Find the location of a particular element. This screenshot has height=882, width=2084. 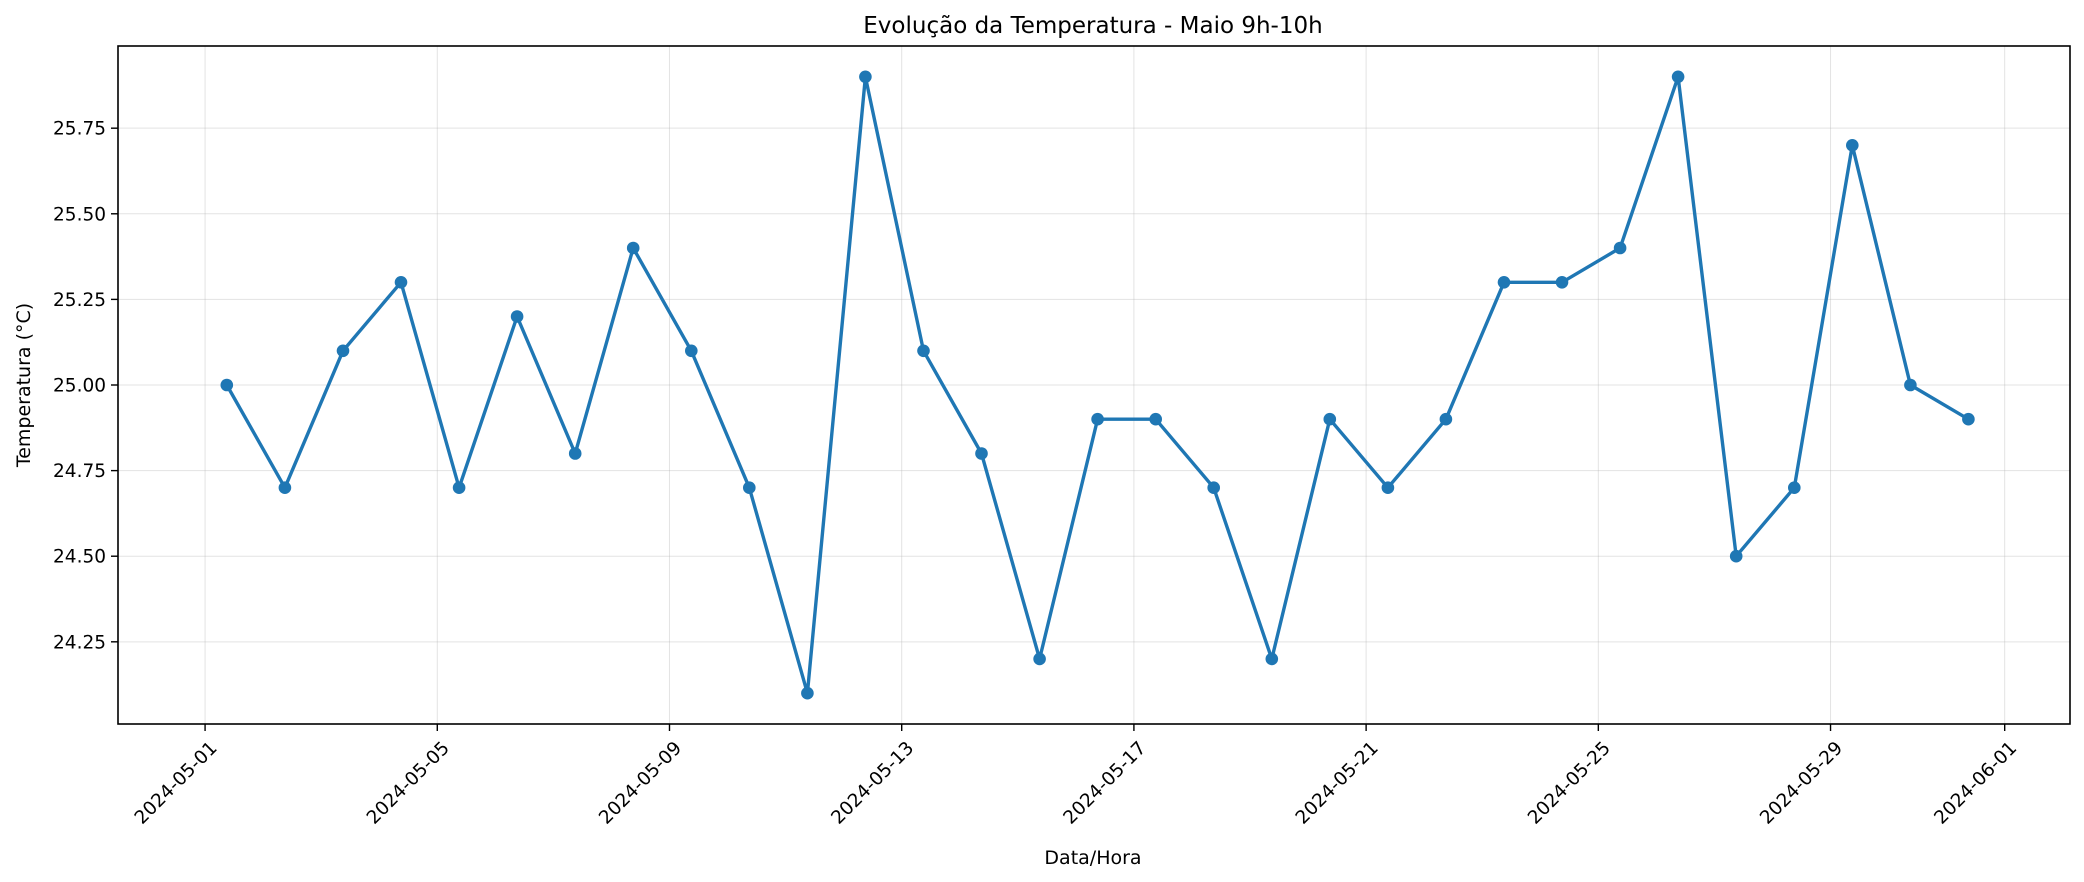

y-tick-label: 25.00 is located at coordinates (79, 386).